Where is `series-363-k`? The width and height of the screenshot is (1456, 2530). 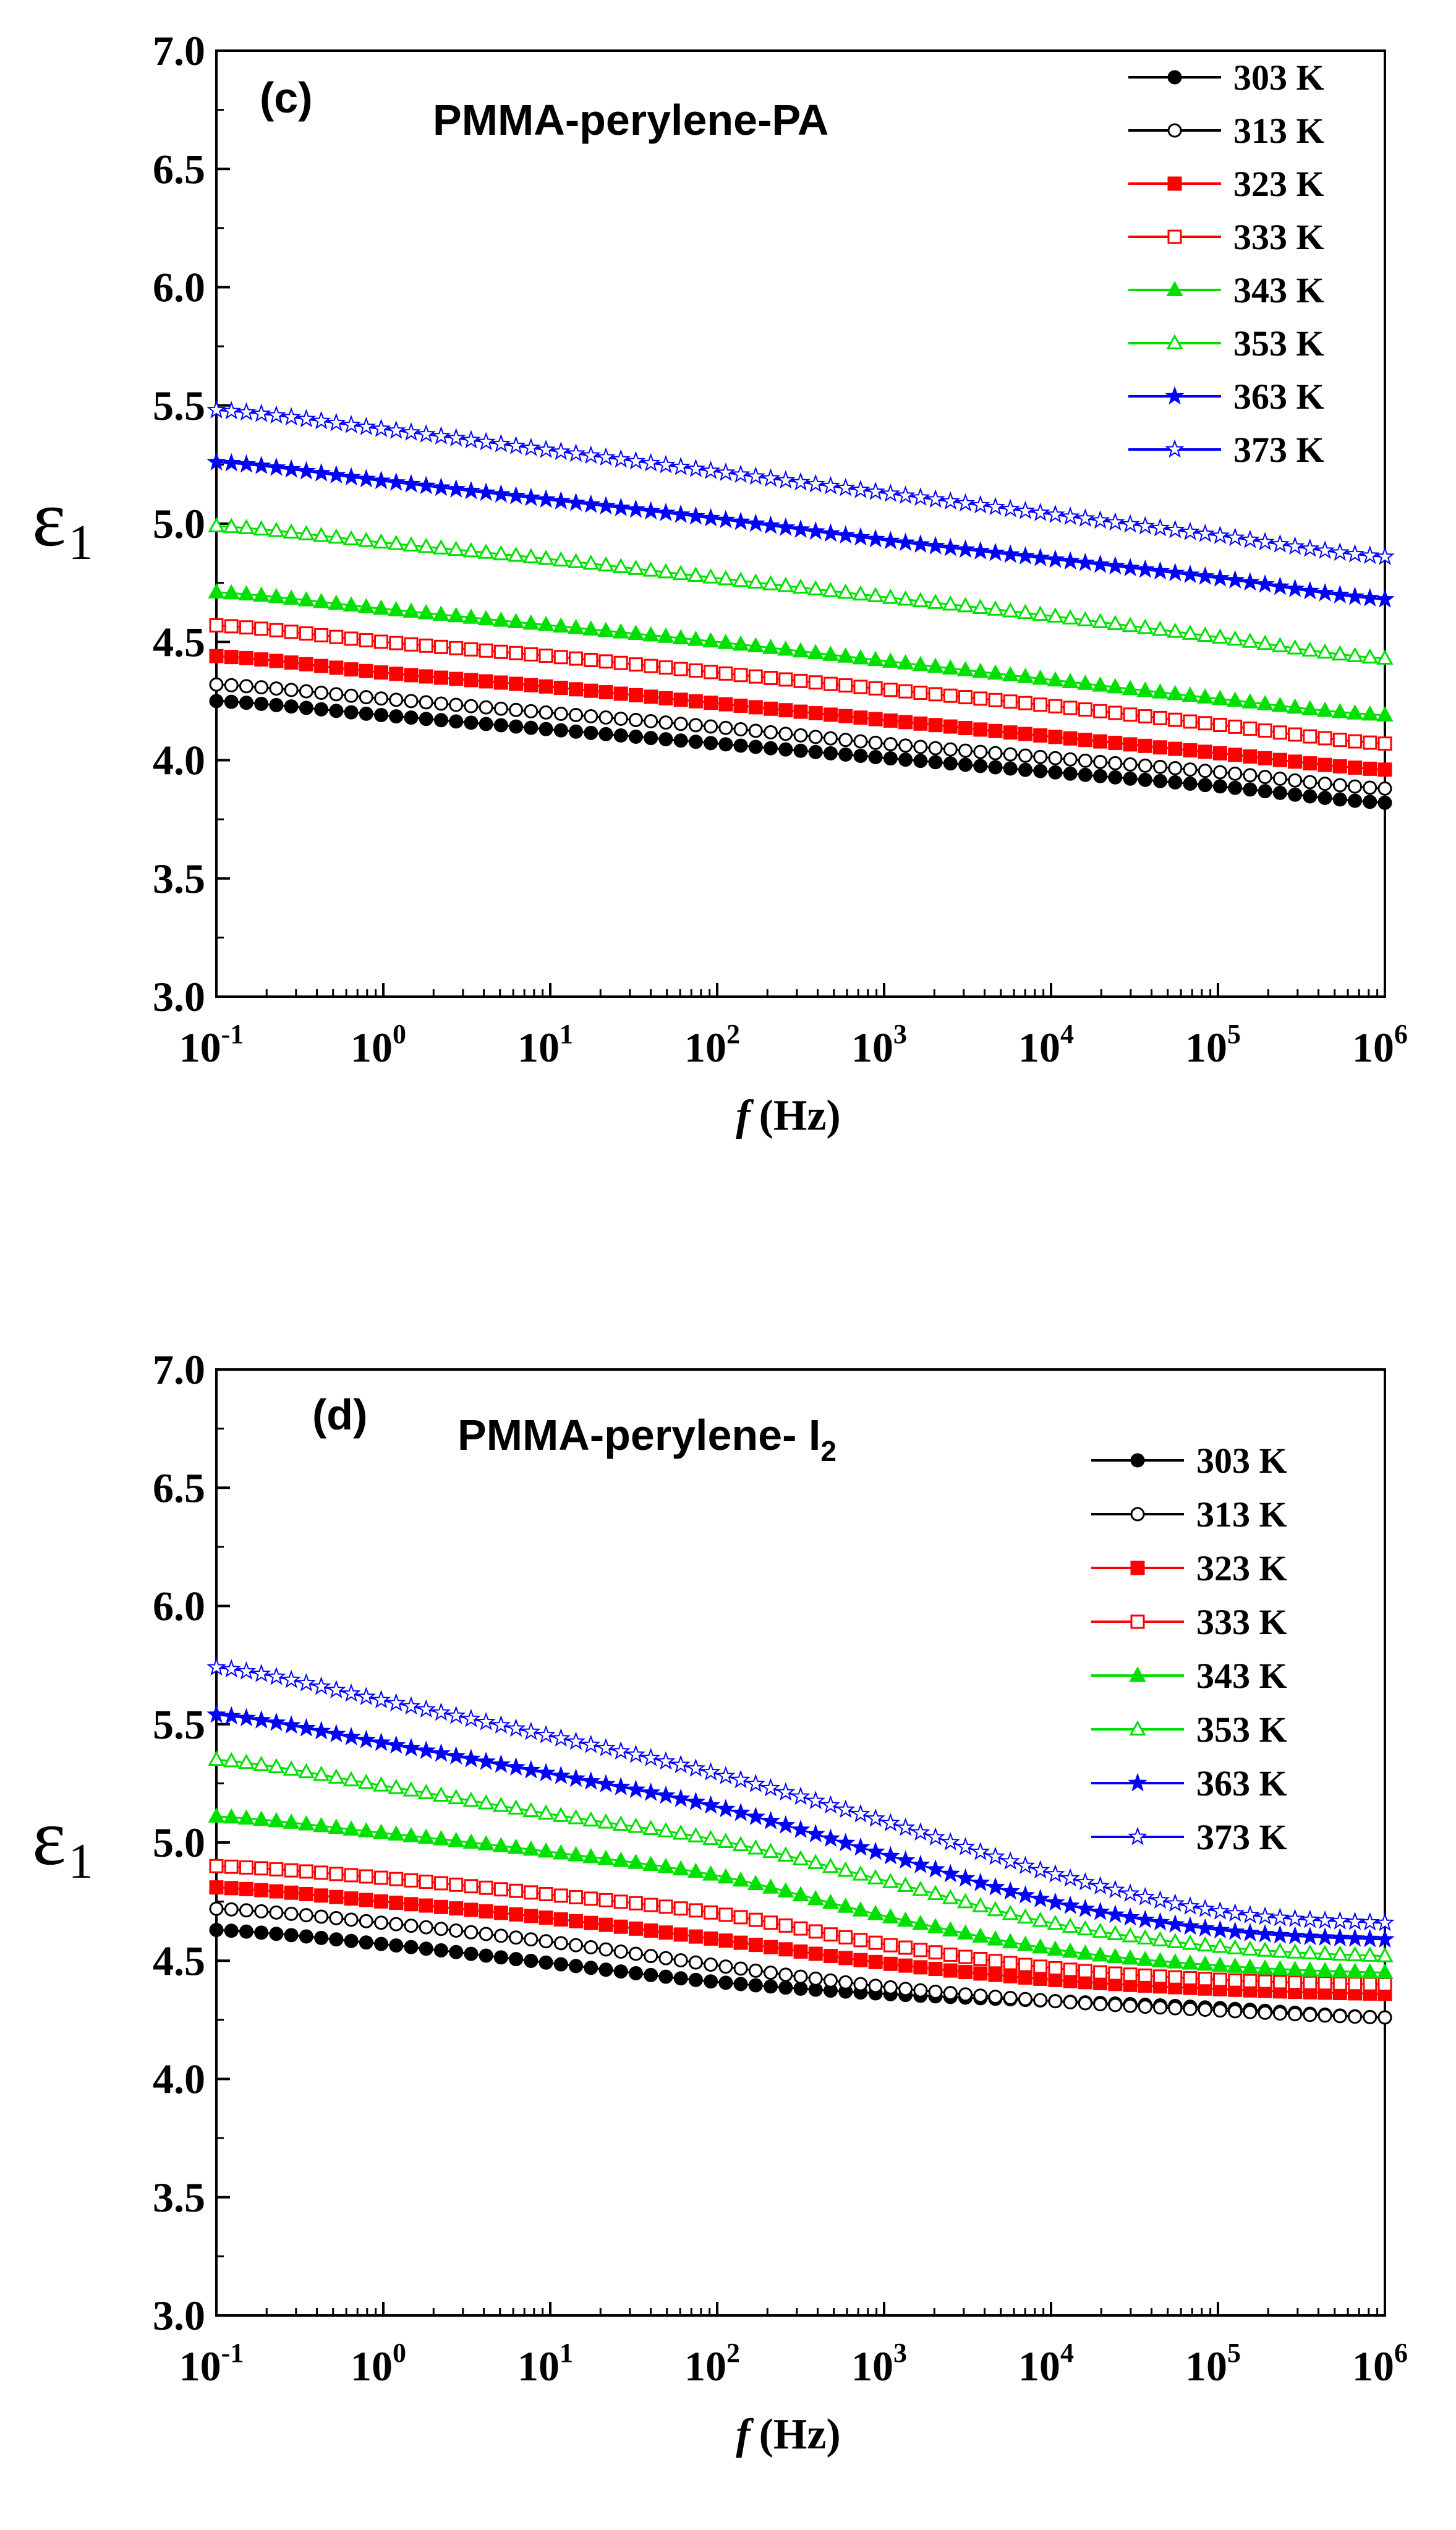 series-363-k is located at coordinates (800, 530).